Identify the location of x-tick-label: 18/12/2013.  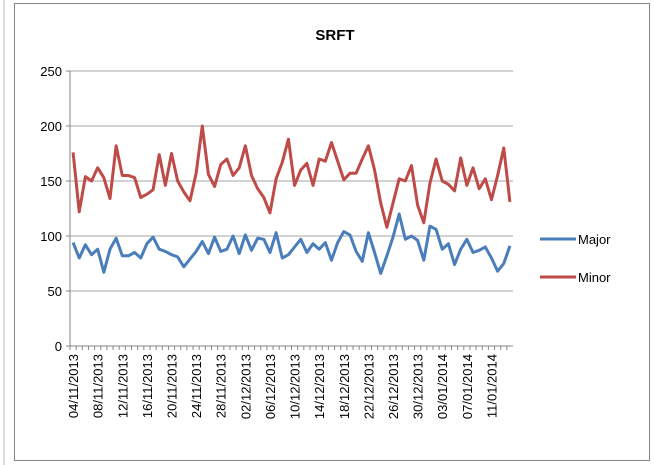
(344, 386).